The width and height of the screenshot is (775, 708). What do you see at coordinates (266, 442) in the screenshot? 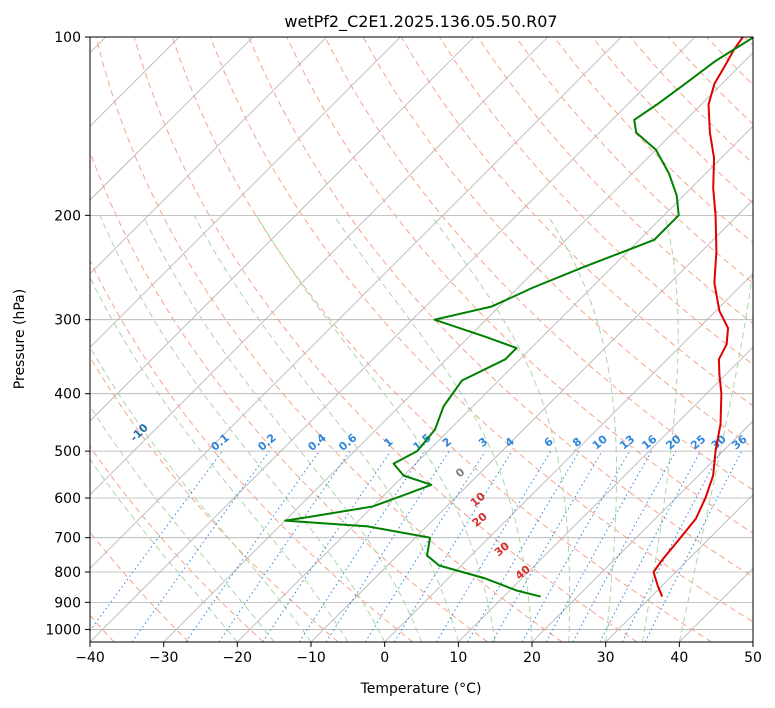
I see `mixing-ratio-label: 0.2` at bounding box center [266, 442].